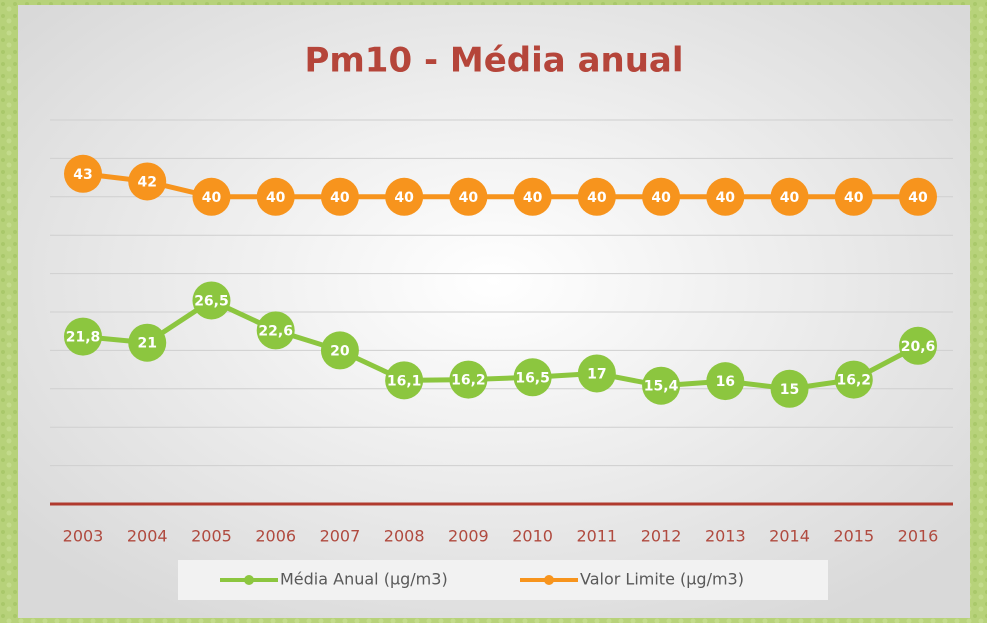 This screenshot has width=987, height=623. I want to click on x-tick-label: 2014, so click(789, 536).